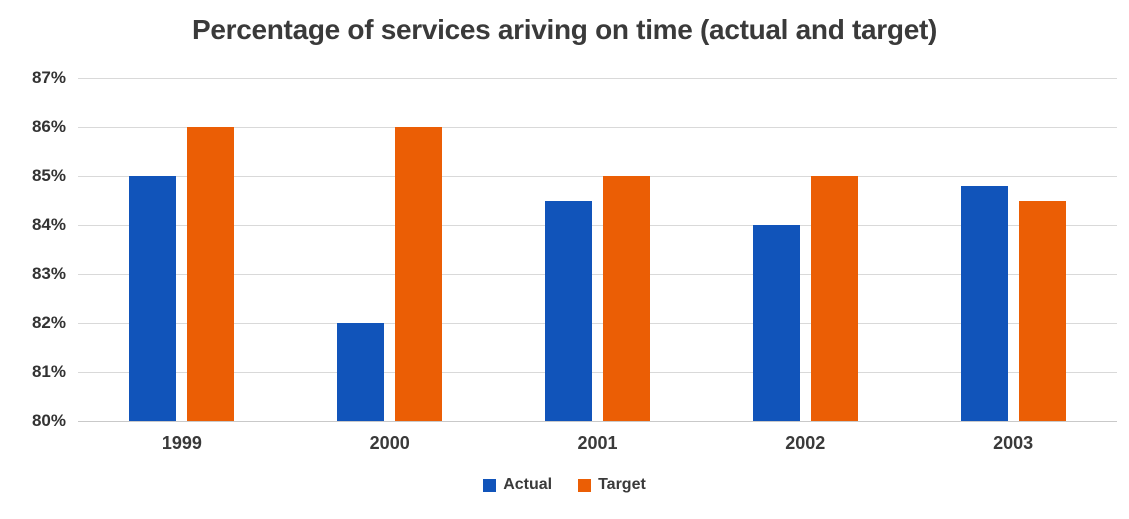  Describe the element at coordinates (389, 443) in the screenshot. I see `x-tick-label-2000: 2000` at that location.